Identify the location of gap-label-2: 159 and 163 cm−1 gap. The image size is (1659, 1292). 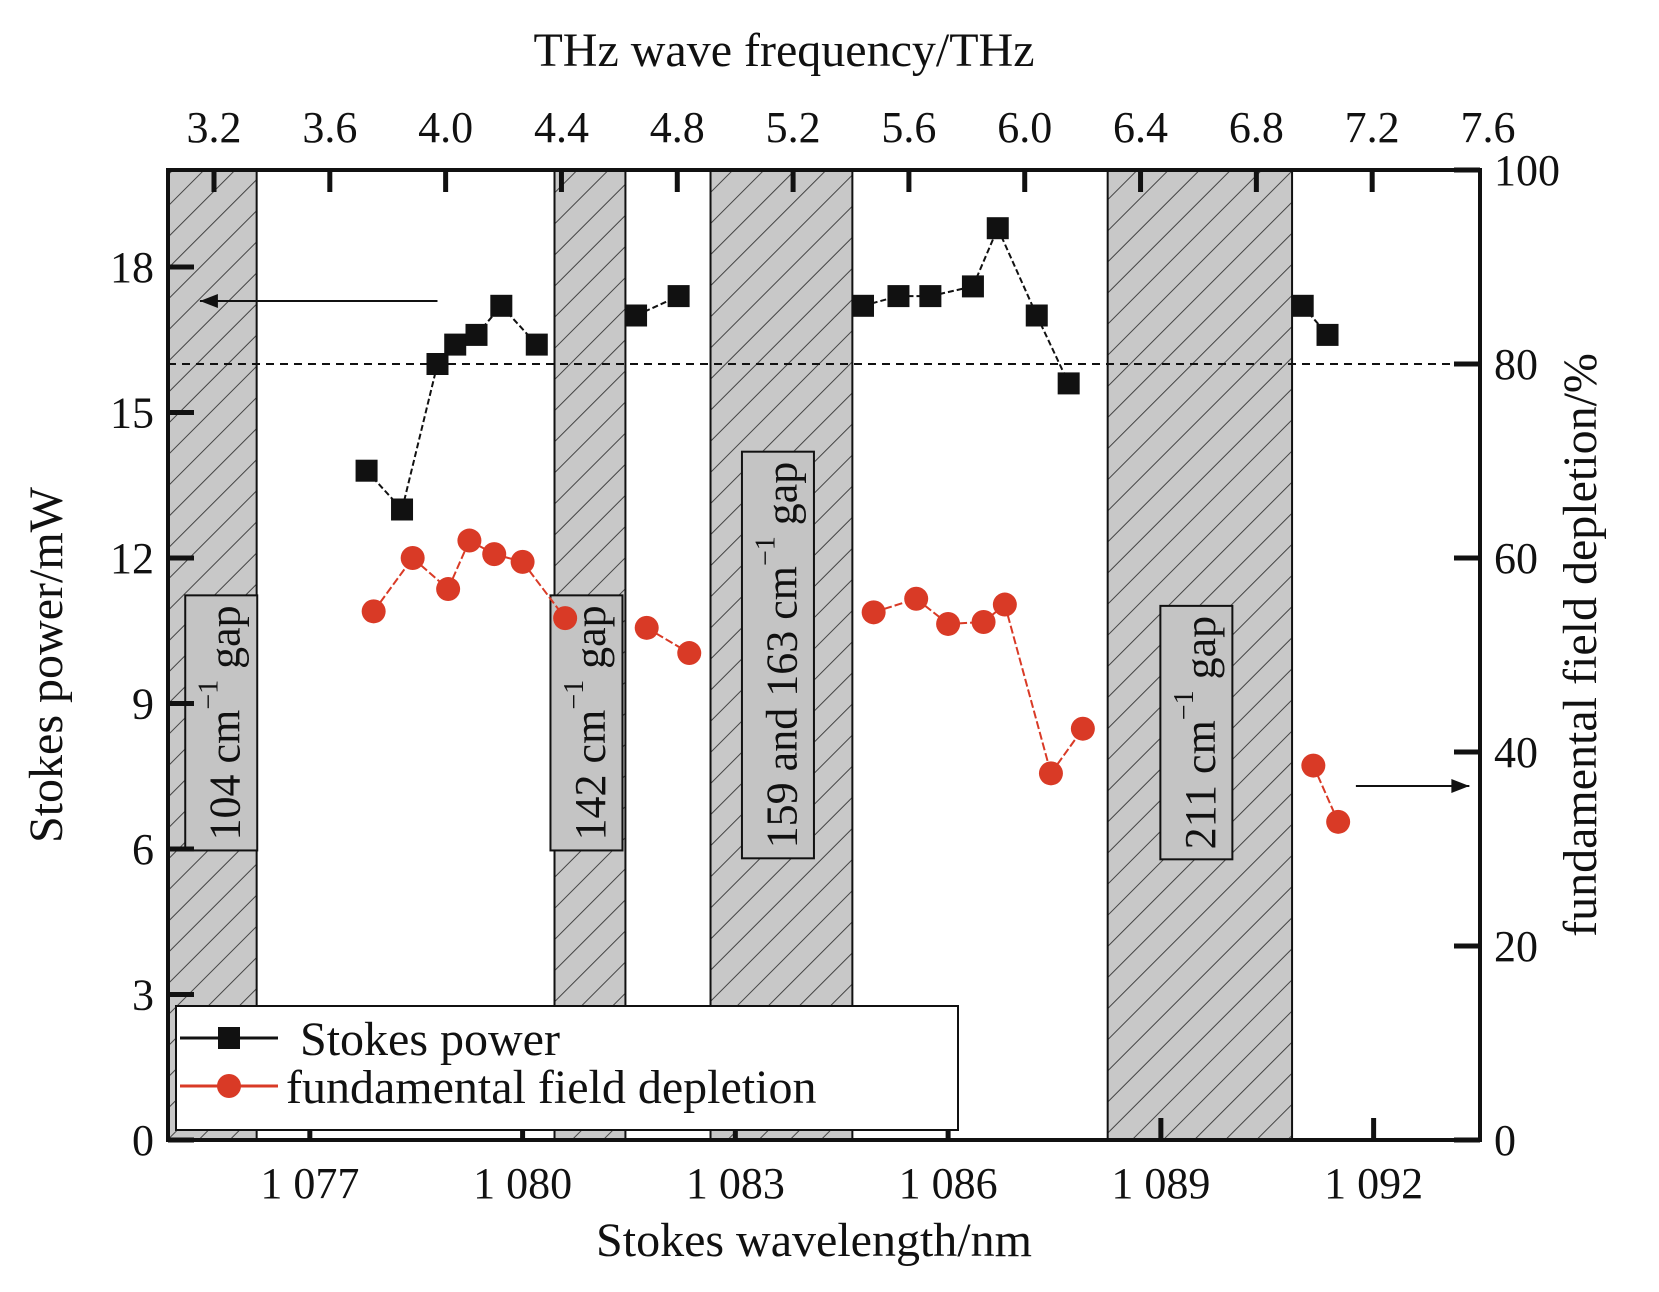
(777, 655).